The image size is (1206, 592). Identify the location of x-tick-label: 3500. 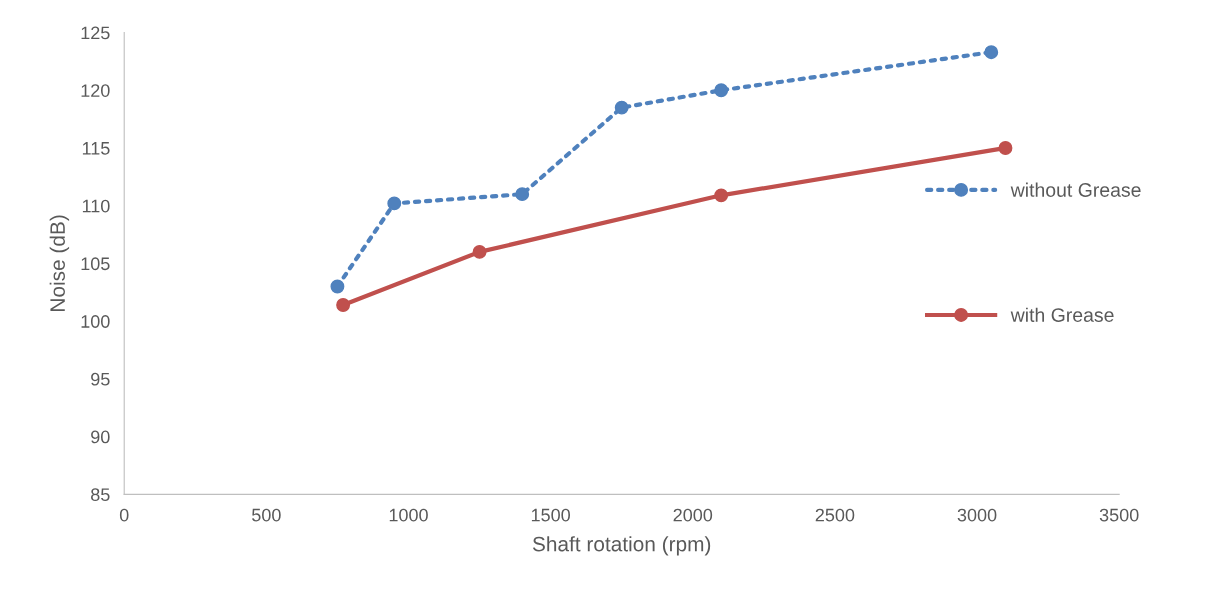
(1119, 515).